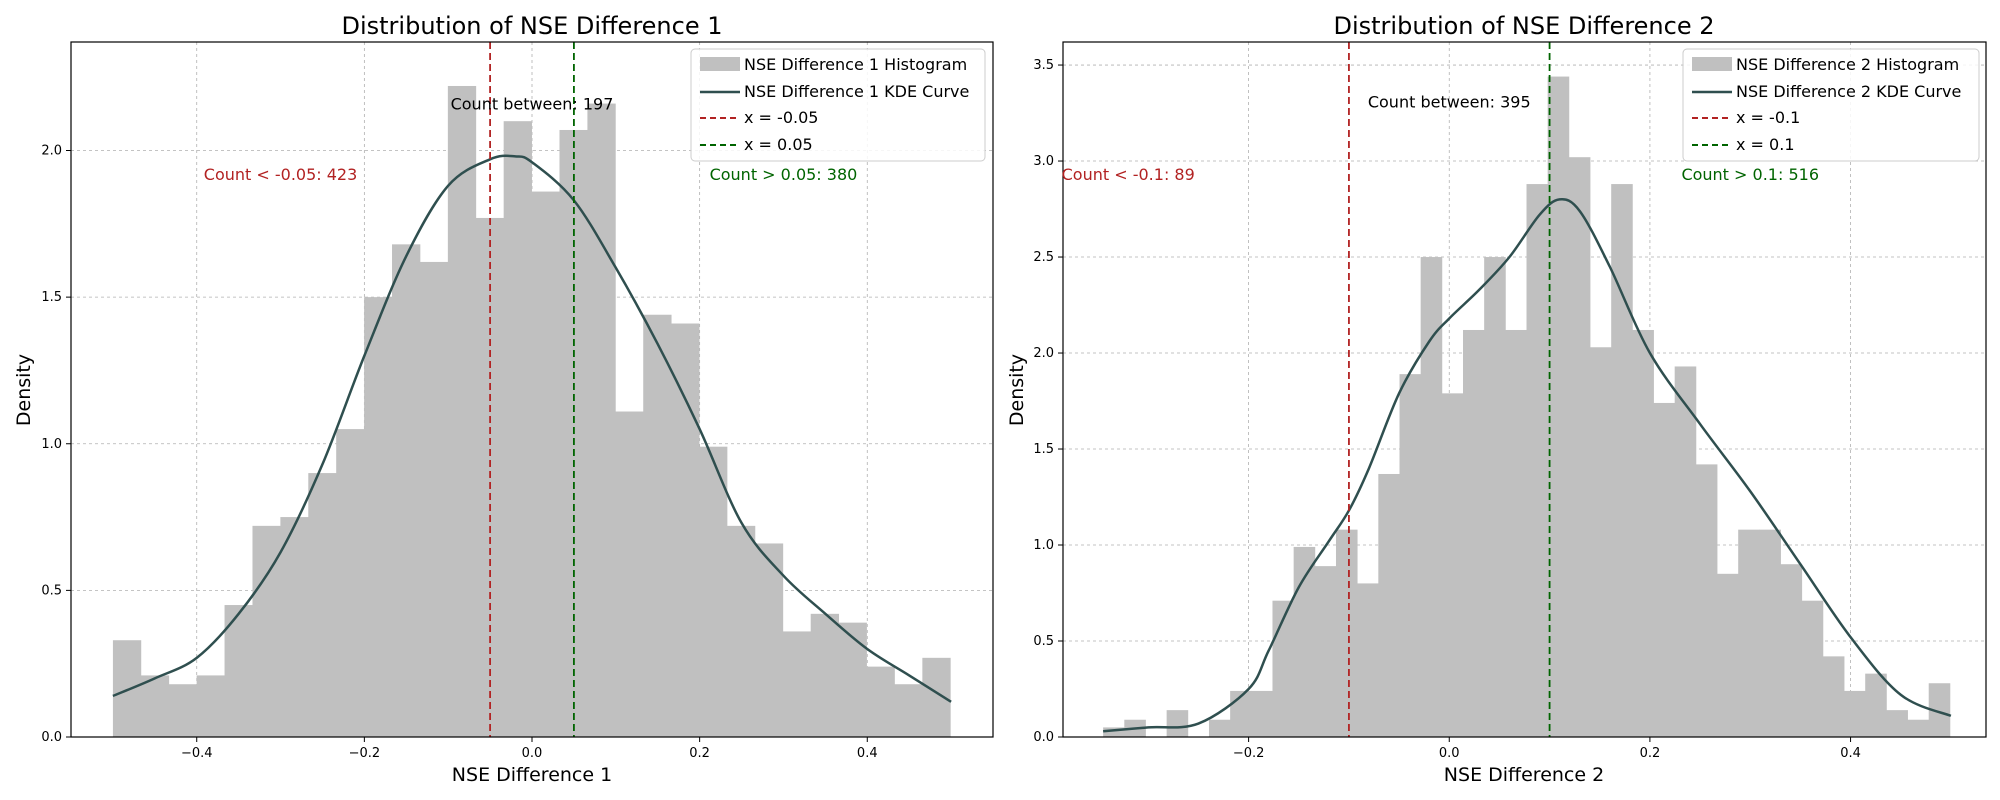 The height and width of the screenshot is (800, 2000). What do you see at coordinates (532, 103) in the screenshot?
I see `count-between-annotation: Count between: 197` at bounding box center [532, 103].